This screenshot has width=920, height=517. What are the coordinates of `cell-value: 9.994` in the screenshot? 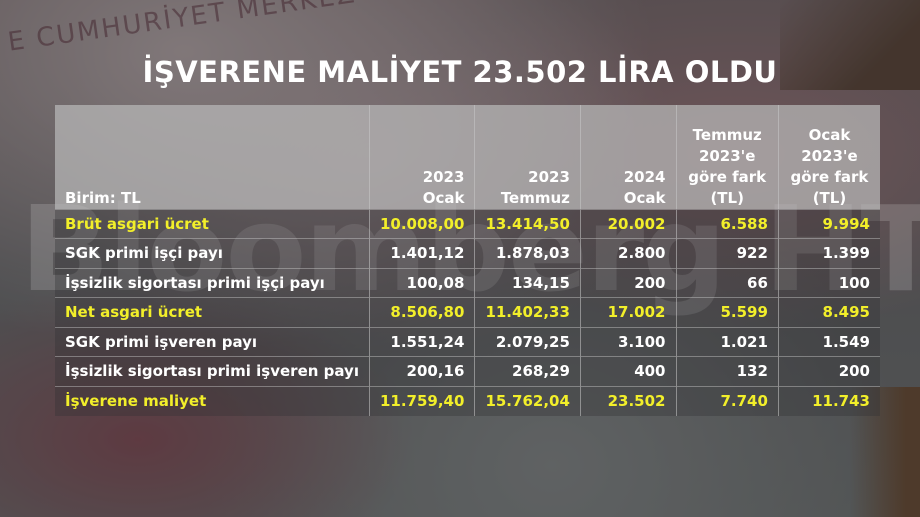 It's located at (828, 223).